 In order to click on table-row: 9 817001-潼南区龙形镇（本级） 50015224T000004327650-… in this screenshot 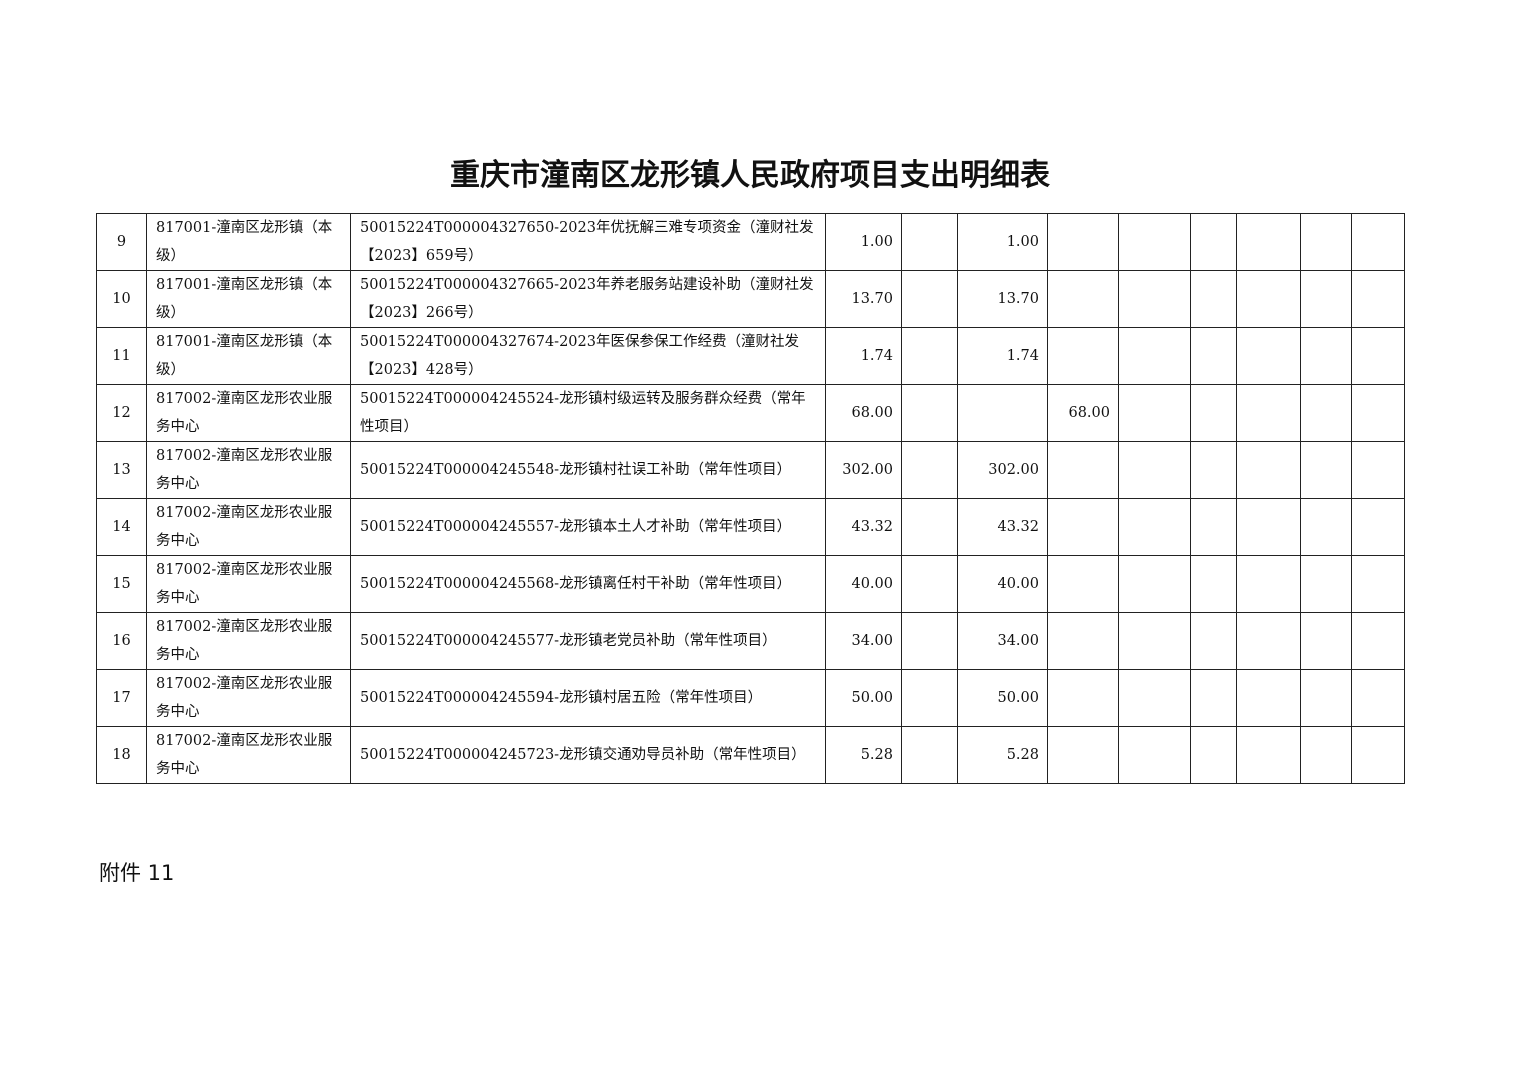, I will do `click(750, 242)`.